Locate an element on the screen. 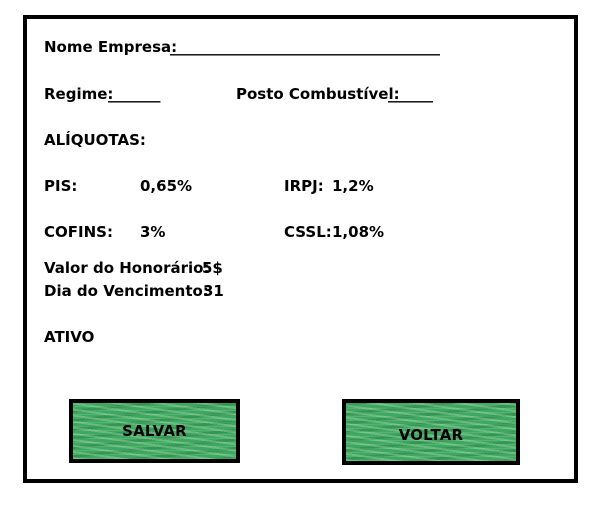  pis-value: 0,65% is located at coordinates (166, 186).